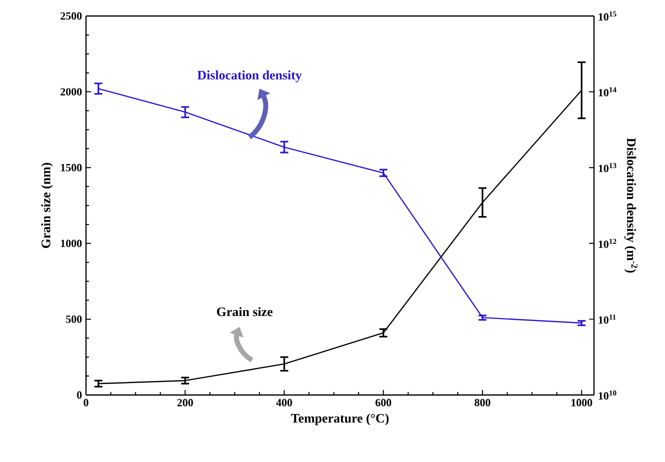 This screenshot has height=462, width=665. Describe the element at coordinates (607, 91) in the screenshot. I see `y2-tick-label: 10$^{14}$` at that location.